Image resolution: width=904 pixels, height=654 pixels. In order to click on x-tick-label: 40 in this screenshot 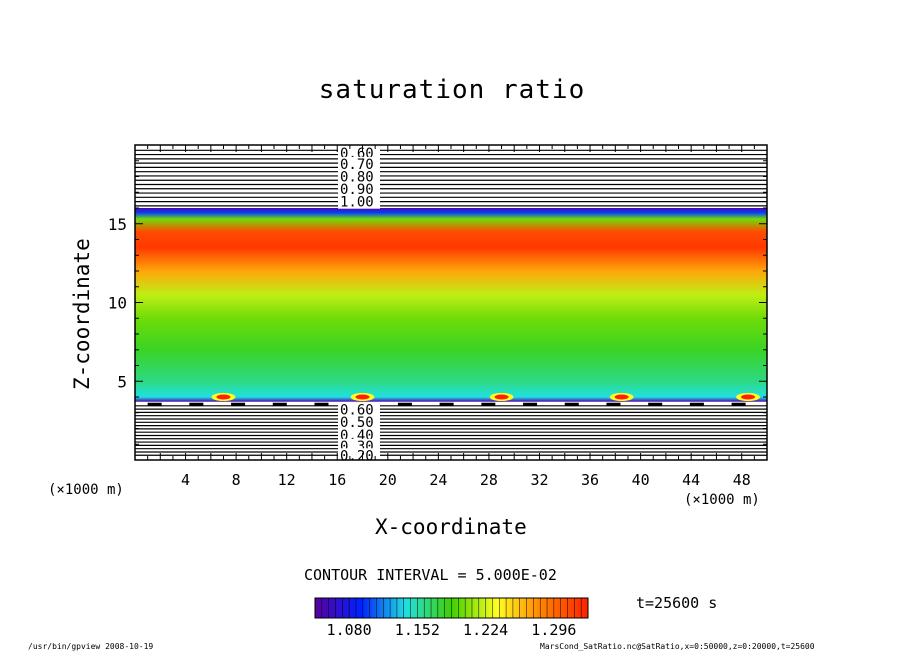, I will do `click(641, 480)`.